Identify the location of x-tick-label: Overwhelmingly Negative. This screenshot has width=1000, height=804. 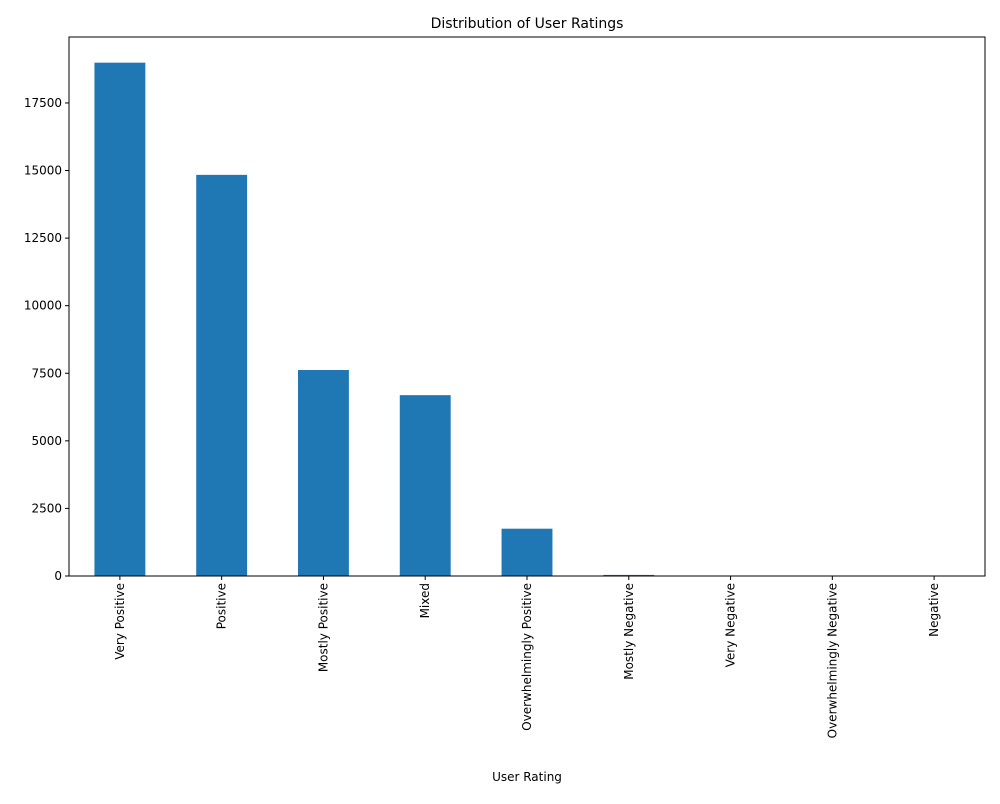
(832, 660).